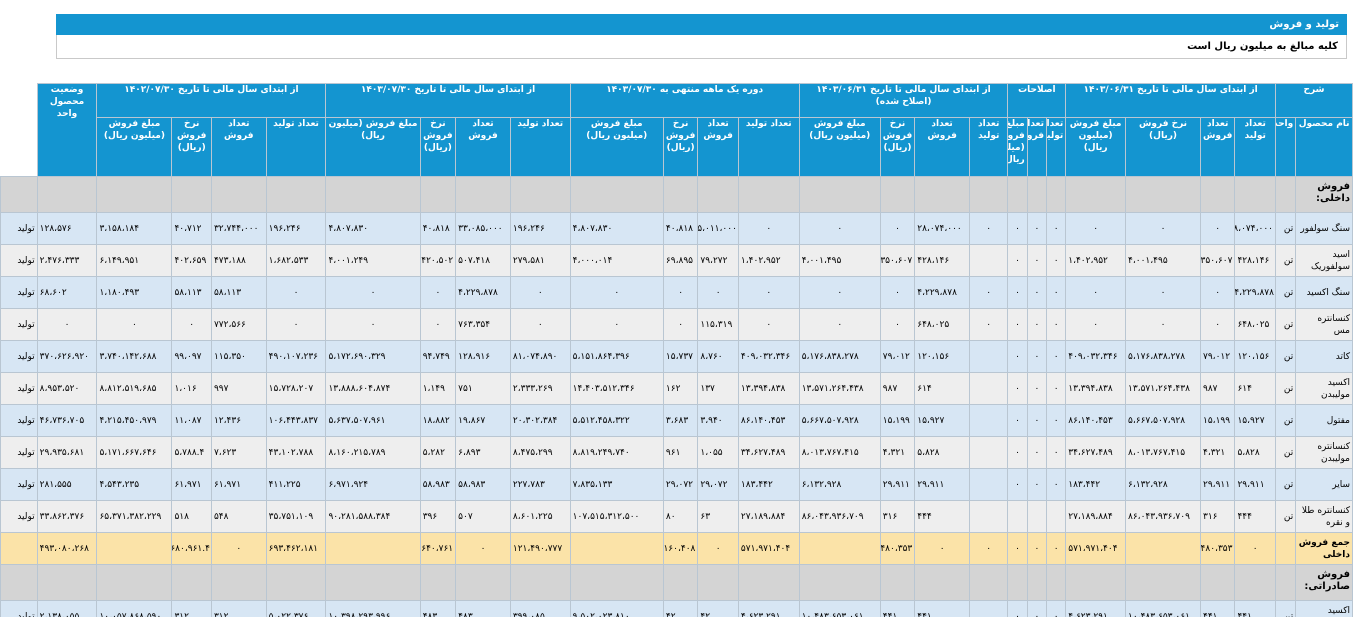 The image size is (1353, 617). What do you see at coordinates (1324, 548) in the screenshot?
I see `product-name: جمع فروش داخلی` at bounding box center [1324, 548].